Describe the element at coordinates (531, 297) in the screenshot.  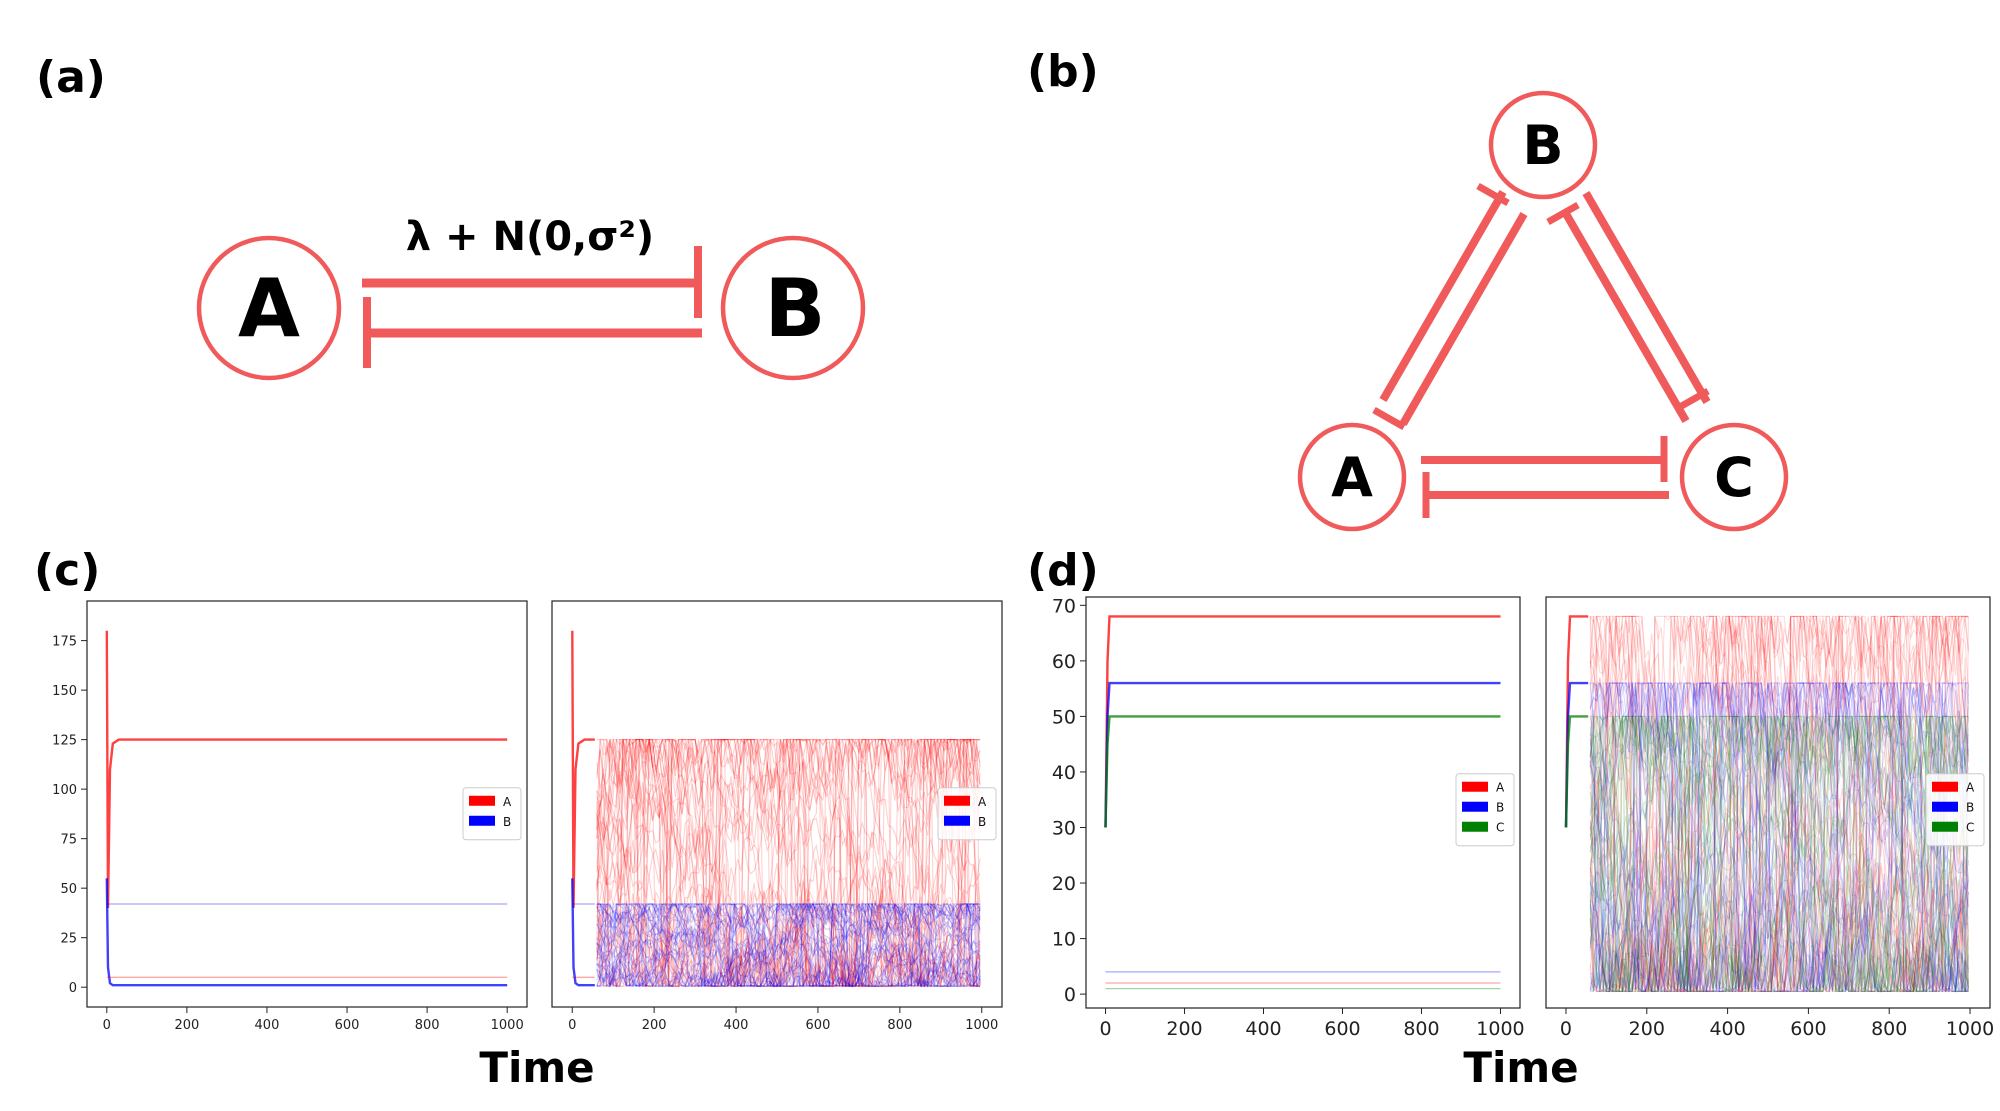
I see `diagram-a: A B λ + N(0,σ²)` at that location.